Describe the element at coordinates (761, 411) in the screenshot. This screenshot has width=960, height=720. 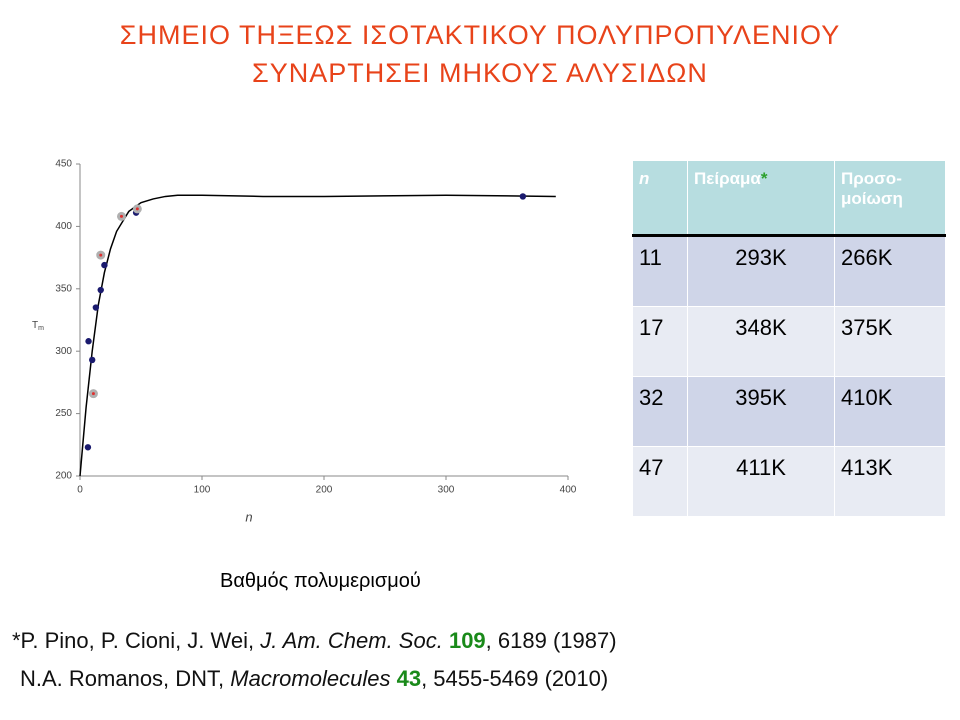
I see `table-cell: 395K` at that location.